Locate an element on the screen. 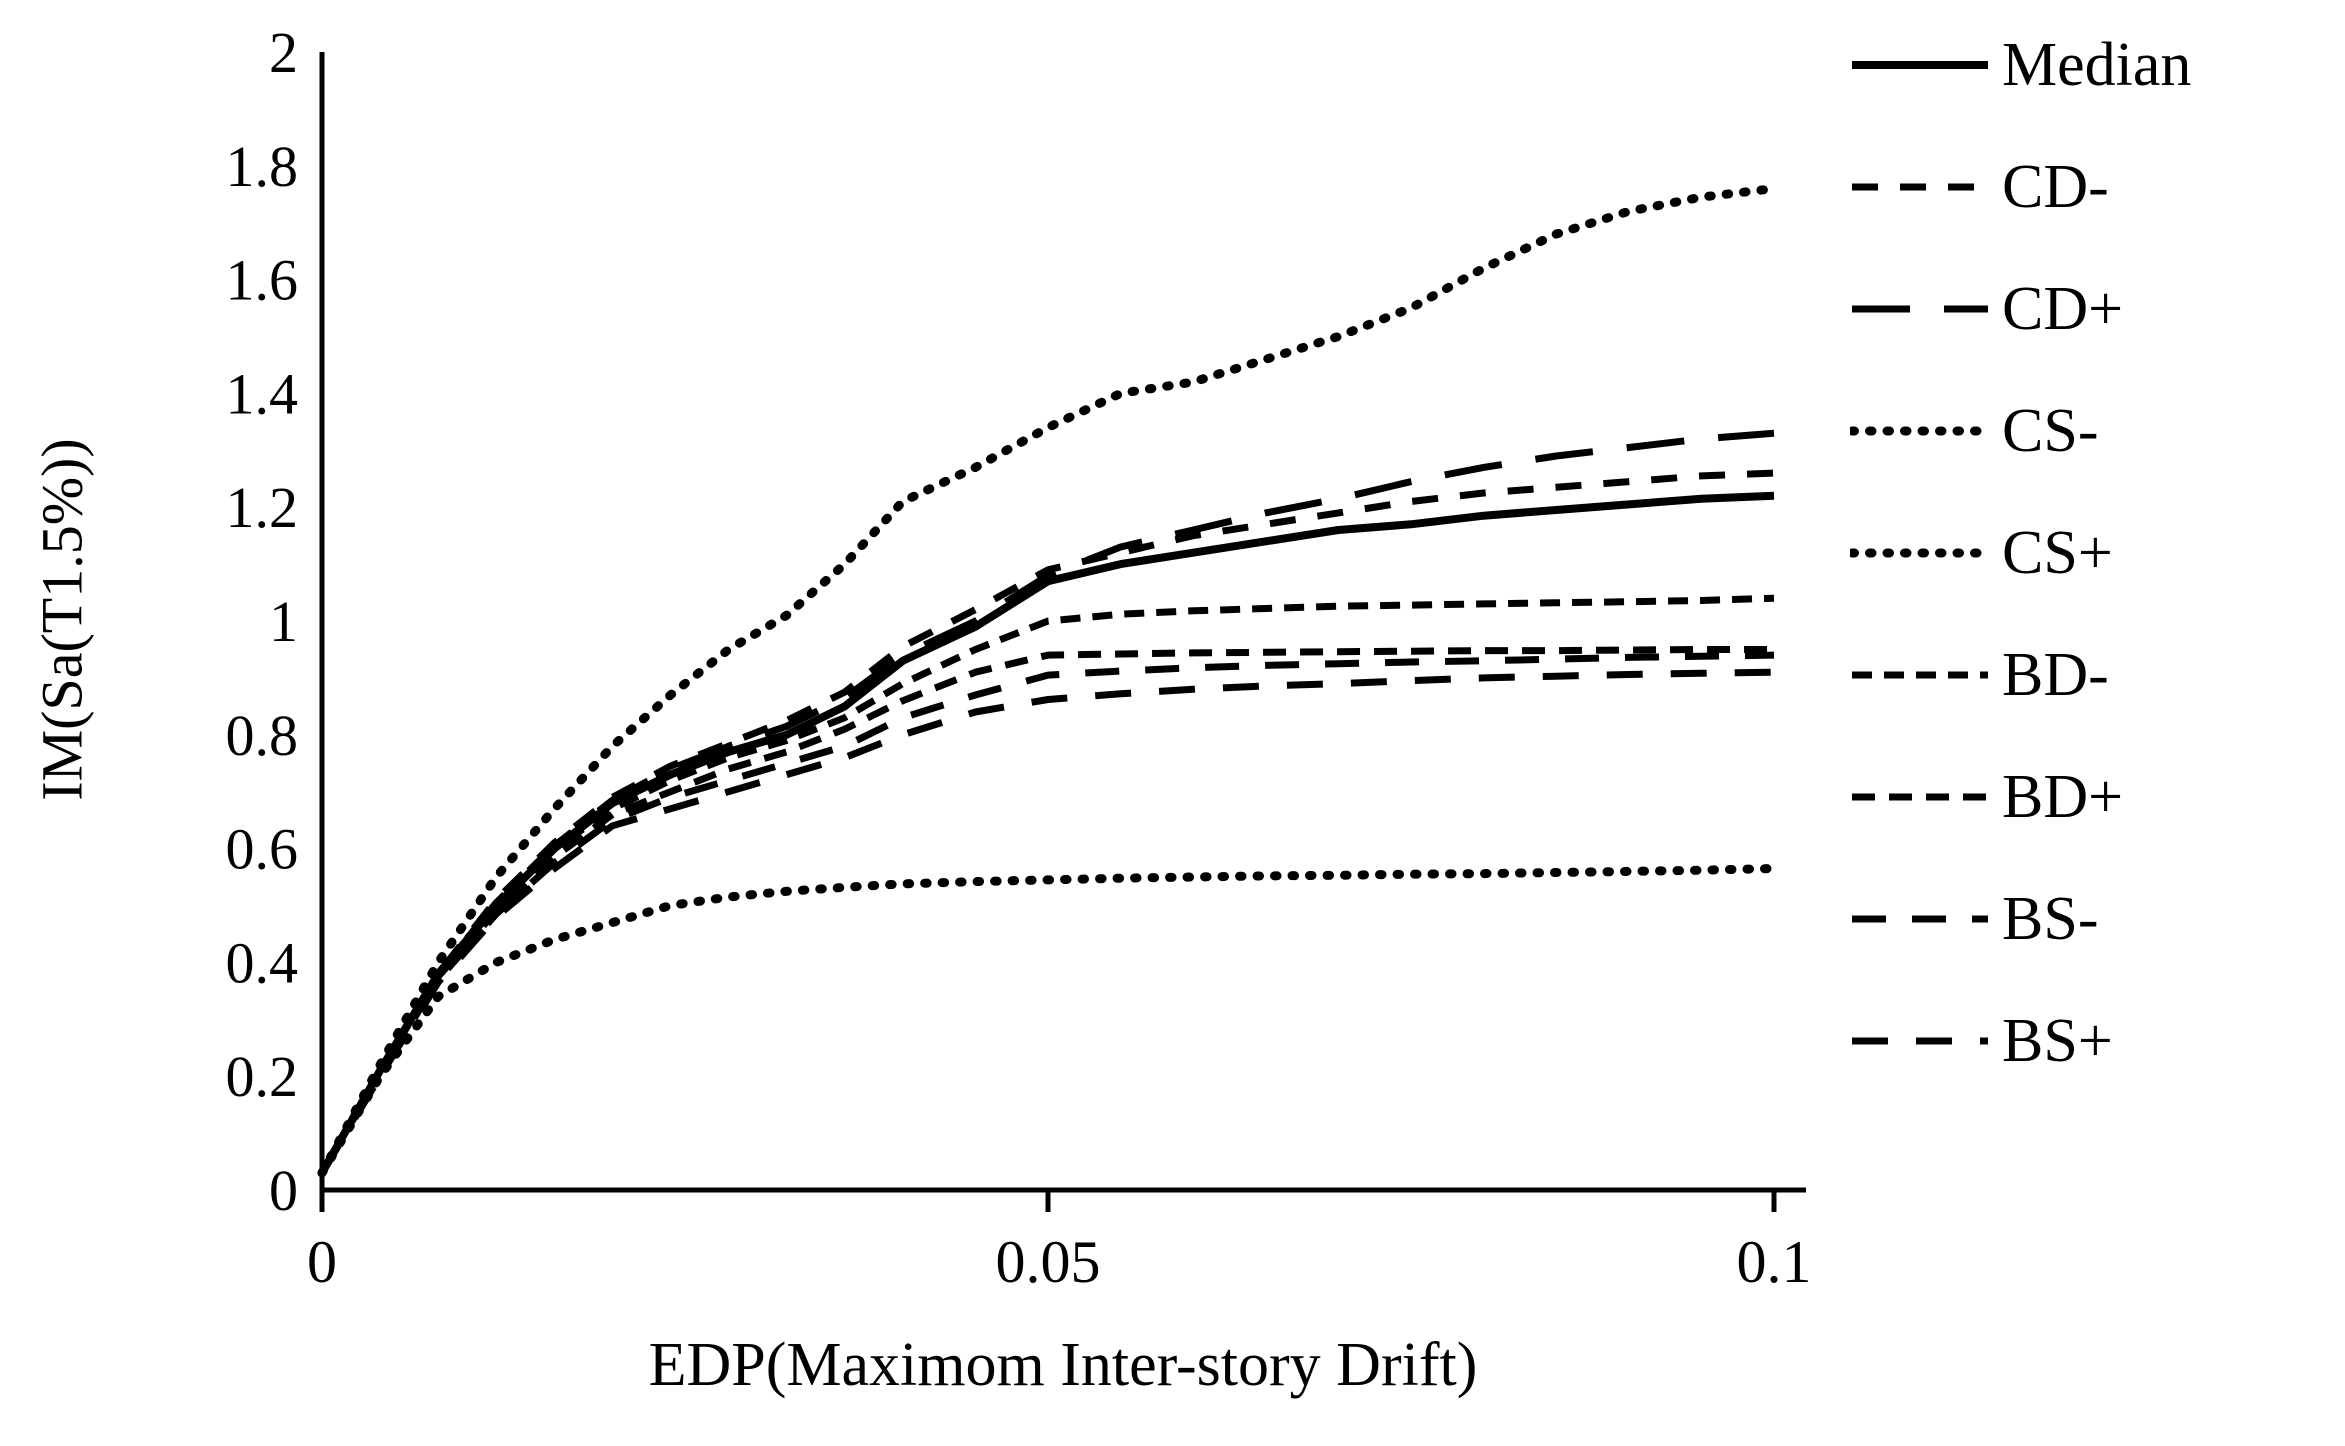 This screenshot has height=1446, width=2345. legend-entry: Median is located at coordinates (2020, 65).